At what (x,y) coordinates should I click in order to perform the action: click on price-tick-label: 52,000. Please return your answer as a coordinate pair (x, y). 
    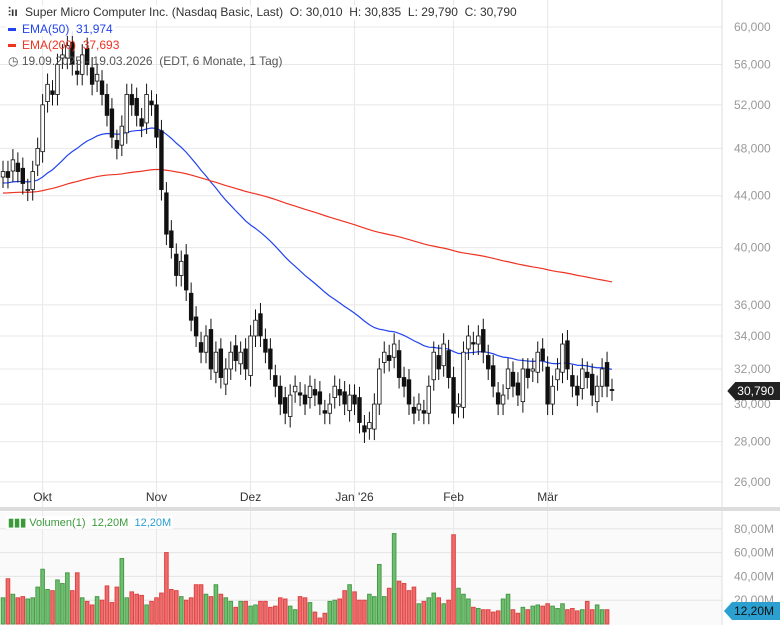
    Looking at the image, I should click on (752, 105).